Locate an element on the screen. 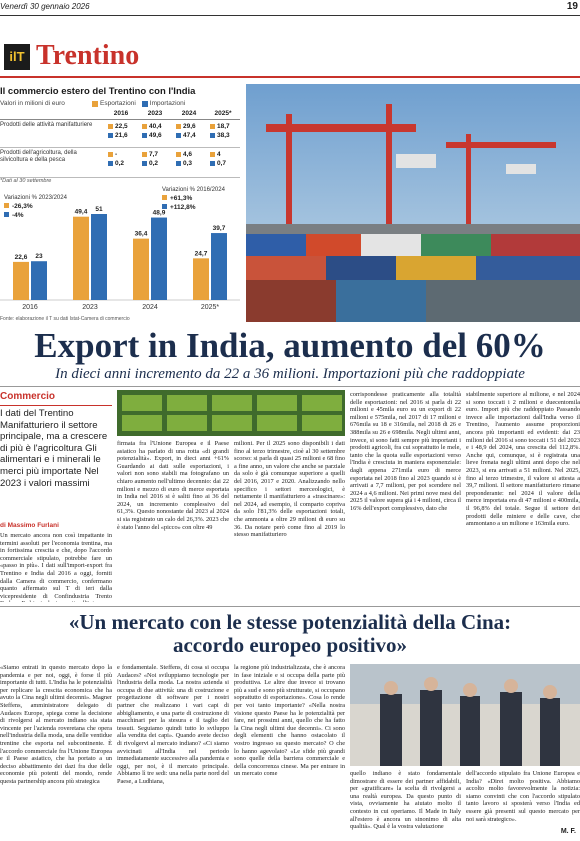 The height and width of the screenshot is (841, 580). cell-value: 0,7 is located at coordinates (222, 163).